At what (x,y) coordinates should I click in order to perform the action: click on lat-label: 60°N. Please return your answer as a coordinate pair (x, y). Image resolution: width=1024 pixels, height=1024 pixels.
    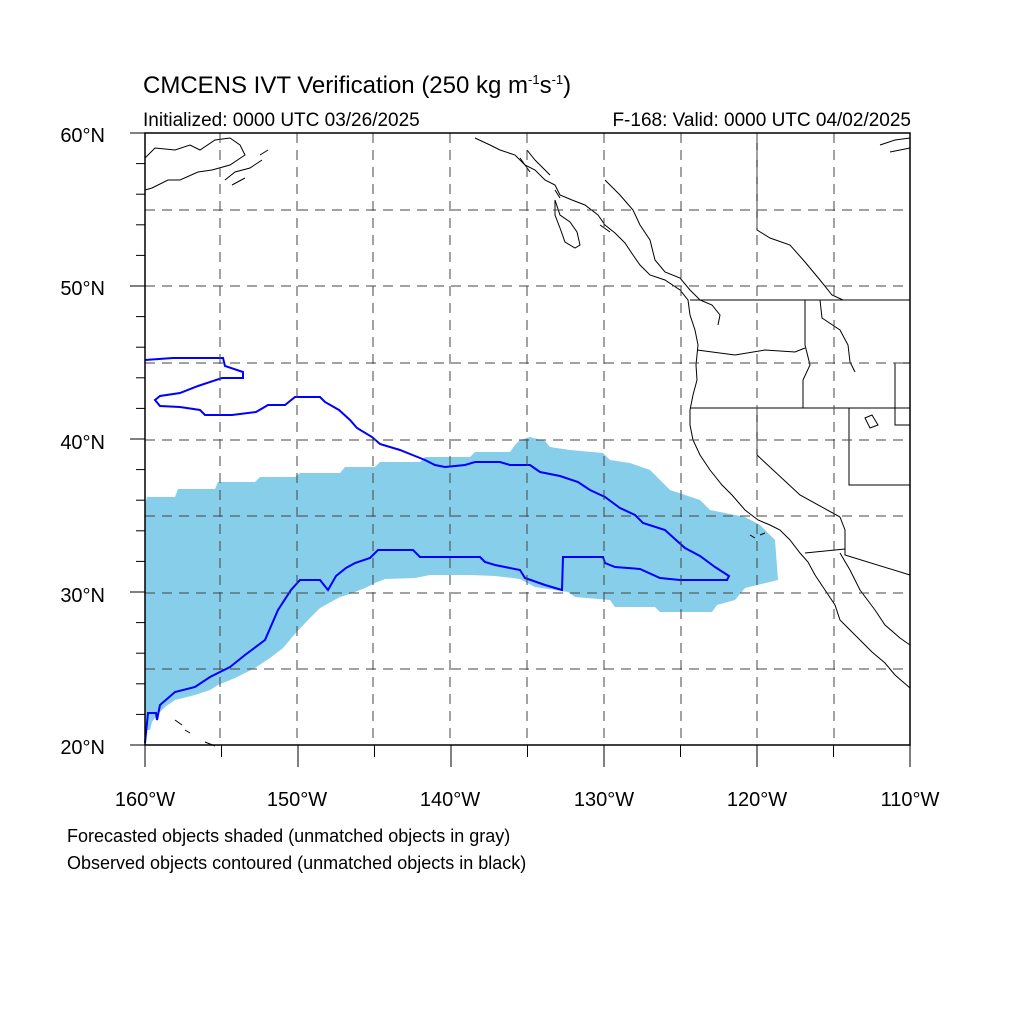
    Looking at the image, I should click on (82, 136).